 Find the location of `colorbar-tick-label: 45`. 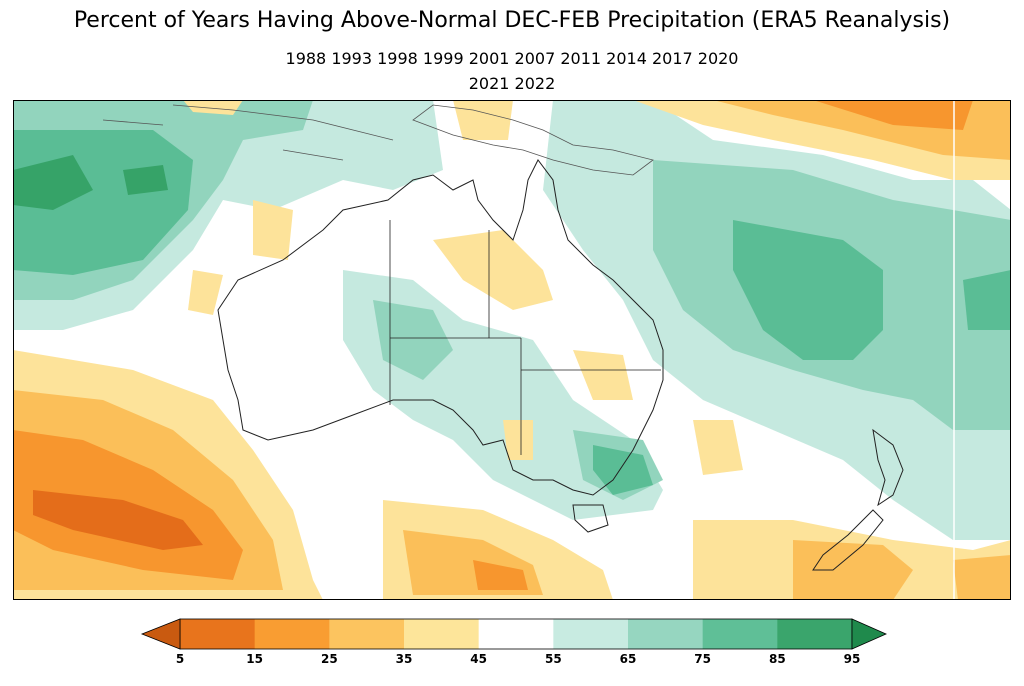

colorbar-tick-label: 45 is located at coordinates (479, 659).